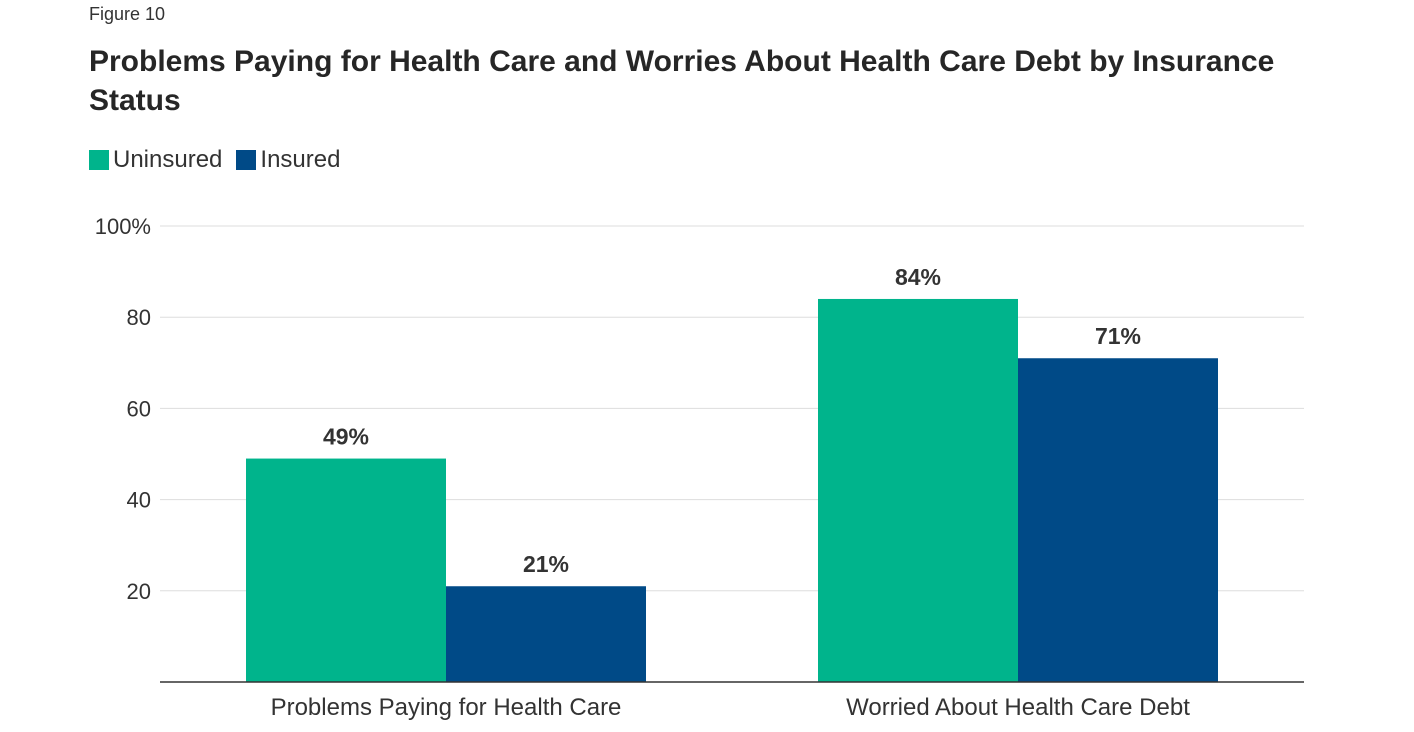 The width and height of the screenshot is (1414, 732). I want to click on legend-swatch-insured, so click(246, 160).